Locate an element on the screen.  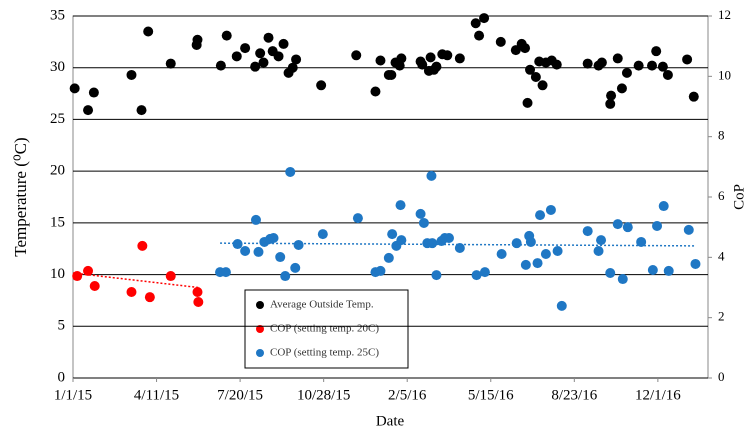
x-tick-label: 12/1/16 is located at coordinates (658, 395).